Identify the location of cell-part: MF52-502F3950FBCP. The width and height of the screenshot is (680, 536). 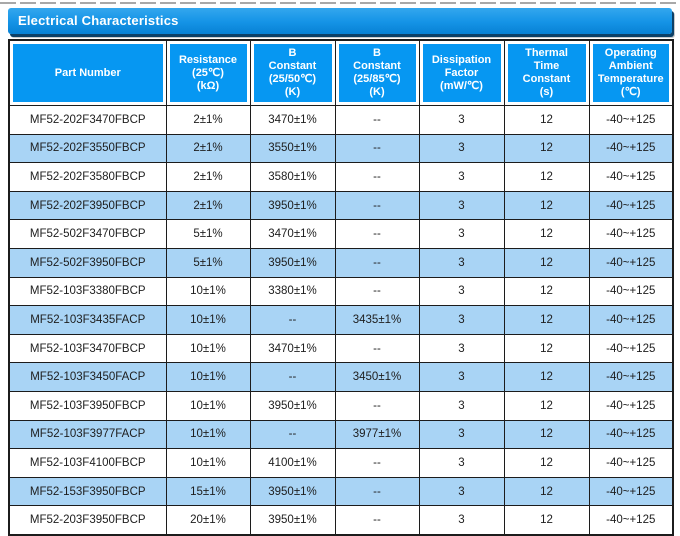
(87, 262).